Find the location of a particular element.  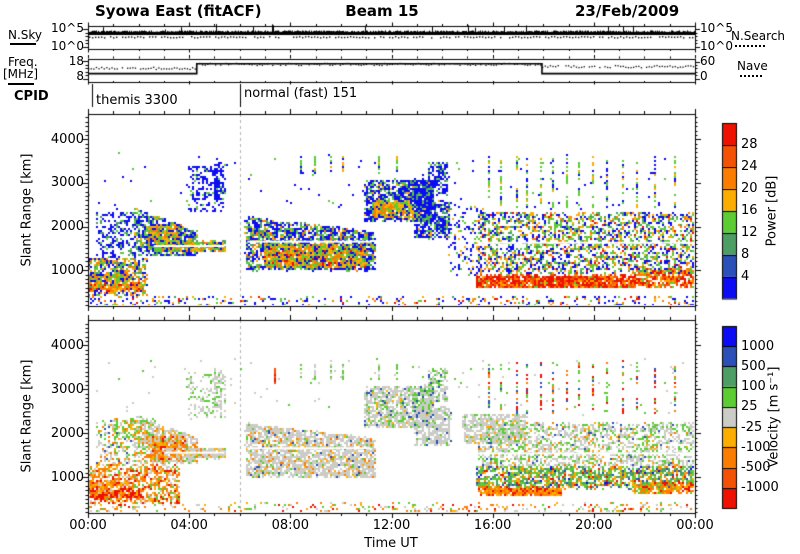

nsearch-legend-line is located at coordinates (750, 46).